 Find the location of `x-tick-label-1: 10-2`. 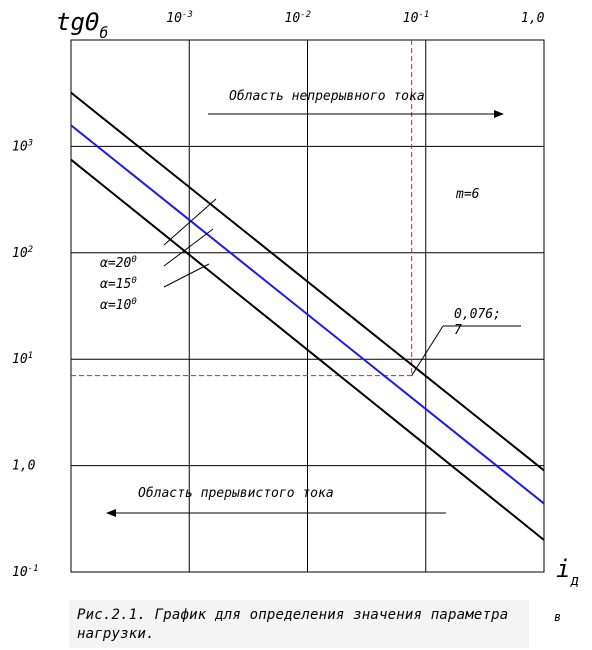

x-tick-label-1: 10-2 is located at coordinates (298, 18).